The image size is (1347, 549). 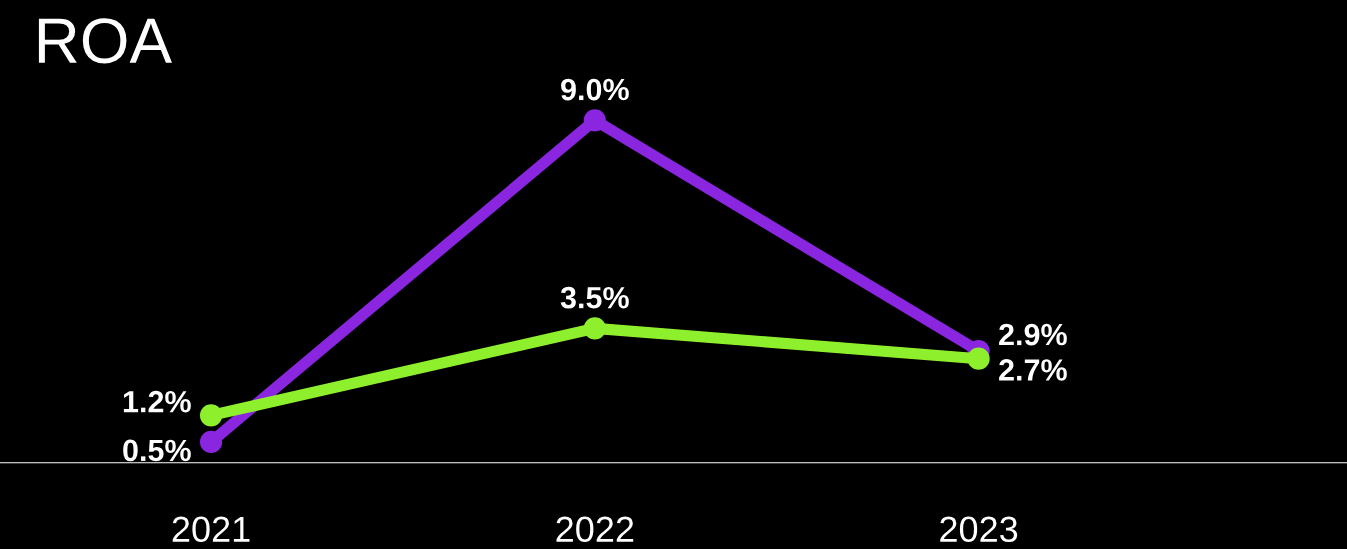 I want to click on data-label: 1.2%, so click(x=157, y=401).